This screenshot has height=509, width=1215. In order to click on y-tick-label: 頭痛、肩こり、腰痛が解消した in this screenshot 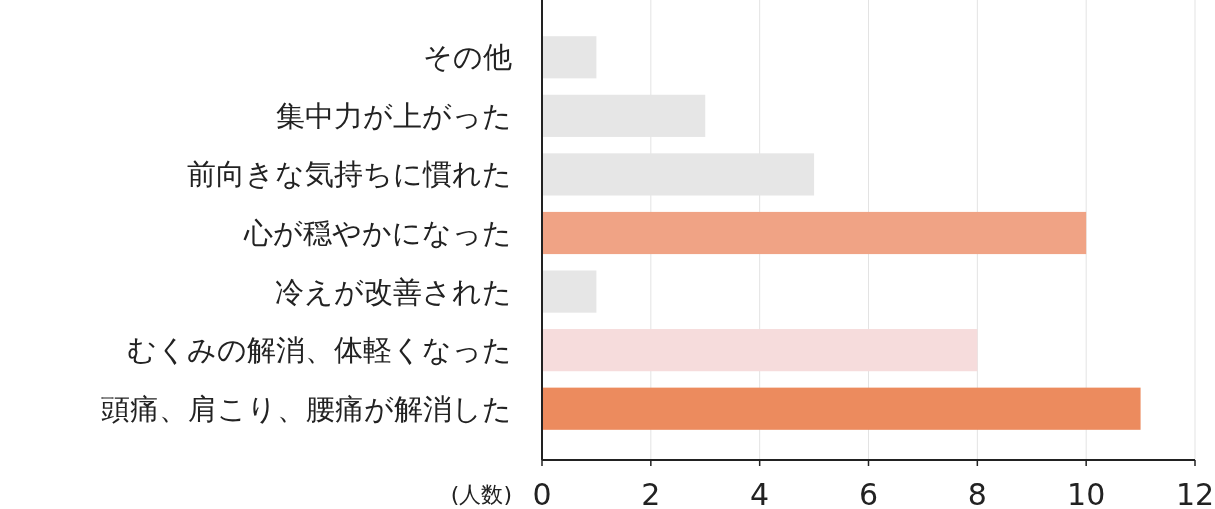, I will do `click(306, 408)`.